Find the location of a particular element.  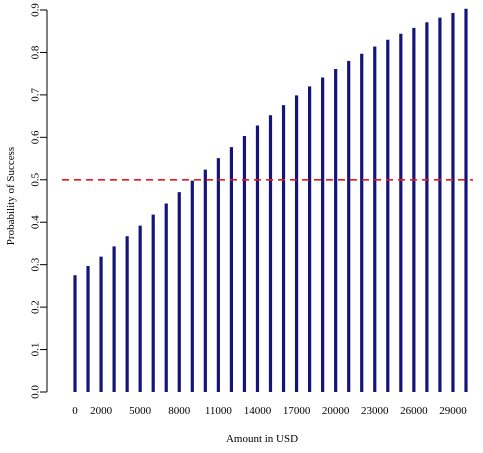

x-tick-label: 17000 is located at coordinates (297, 411).